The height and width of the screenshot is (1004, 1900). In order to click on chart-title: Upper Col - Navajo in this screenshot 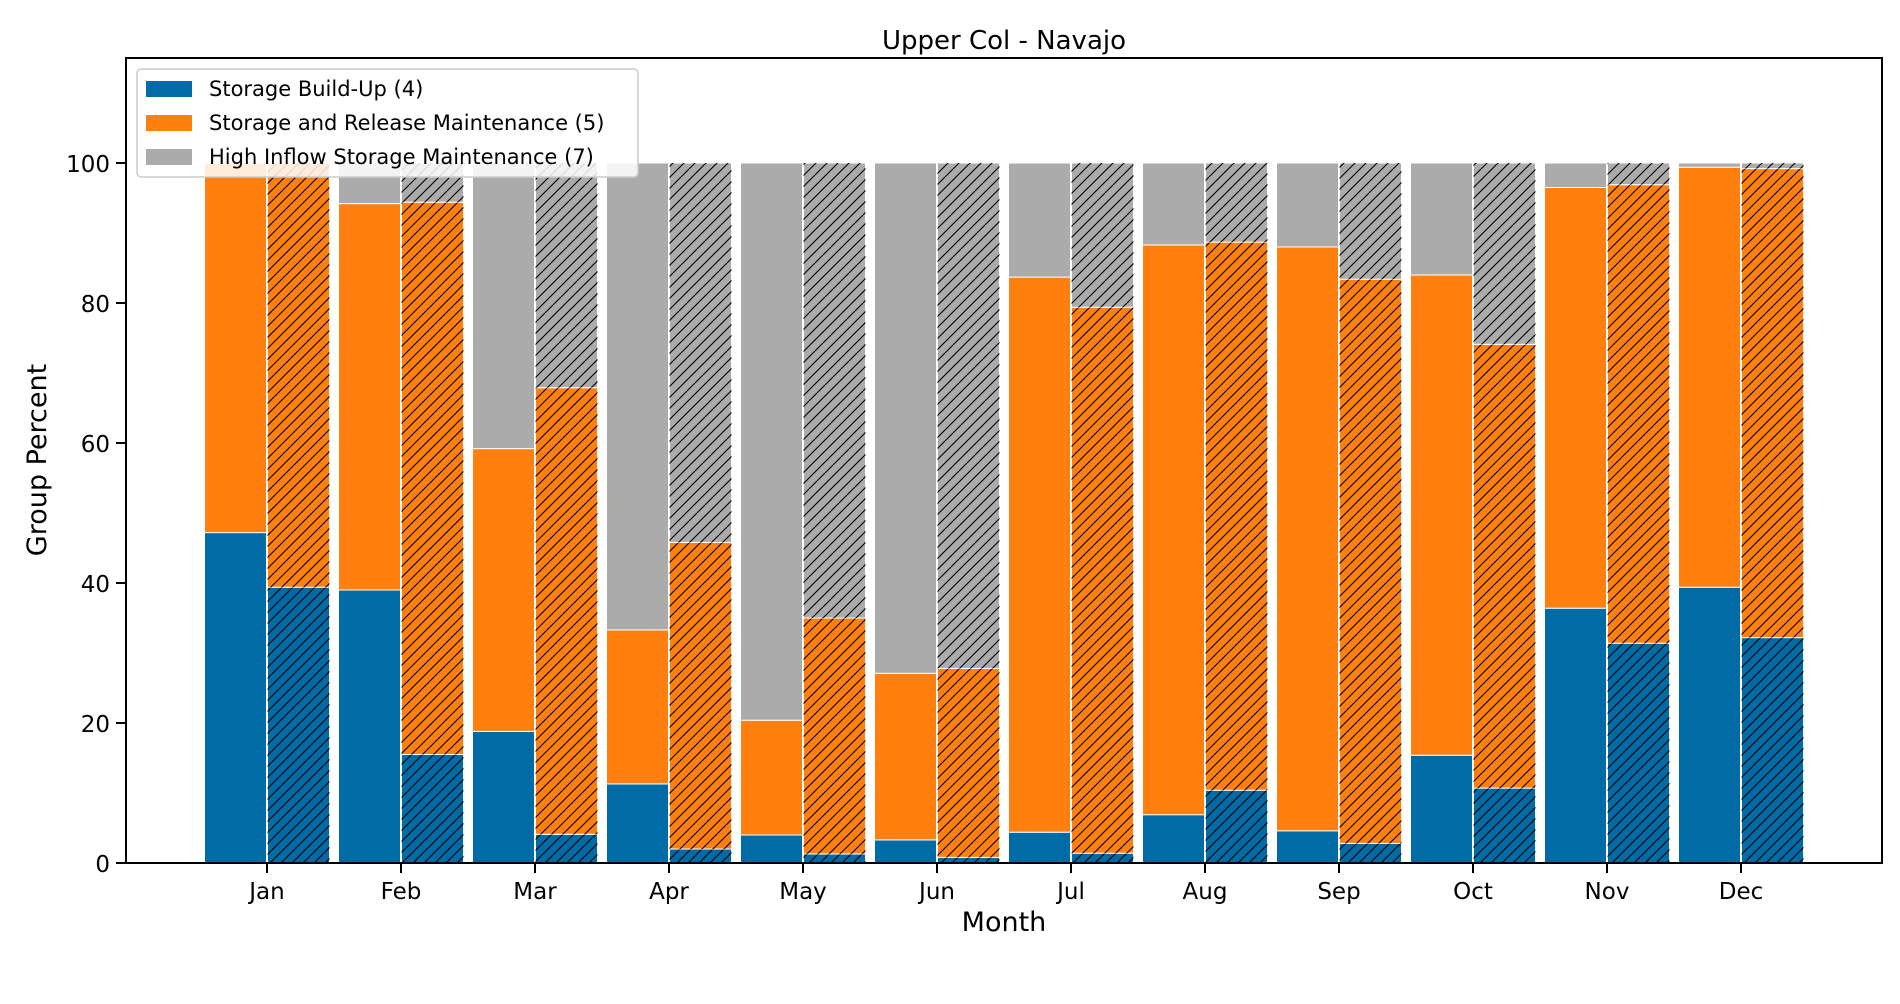, I will do `click(1004, 41)`.